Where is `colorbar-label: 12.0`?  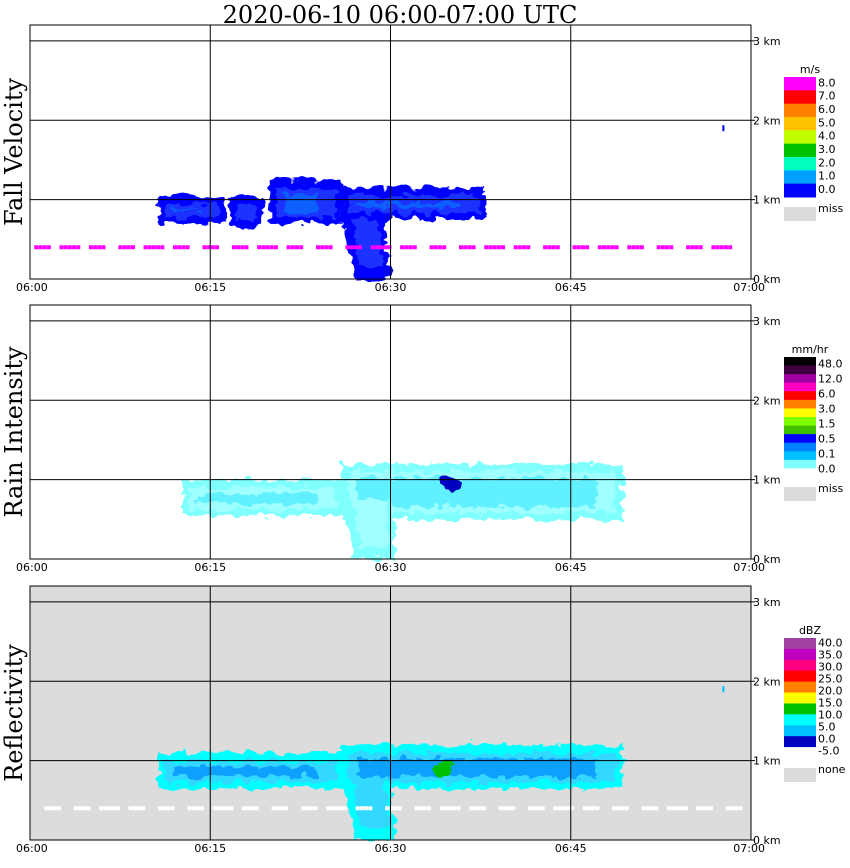 colorbar-label: 12.0 is located at coordinates (830, 379).